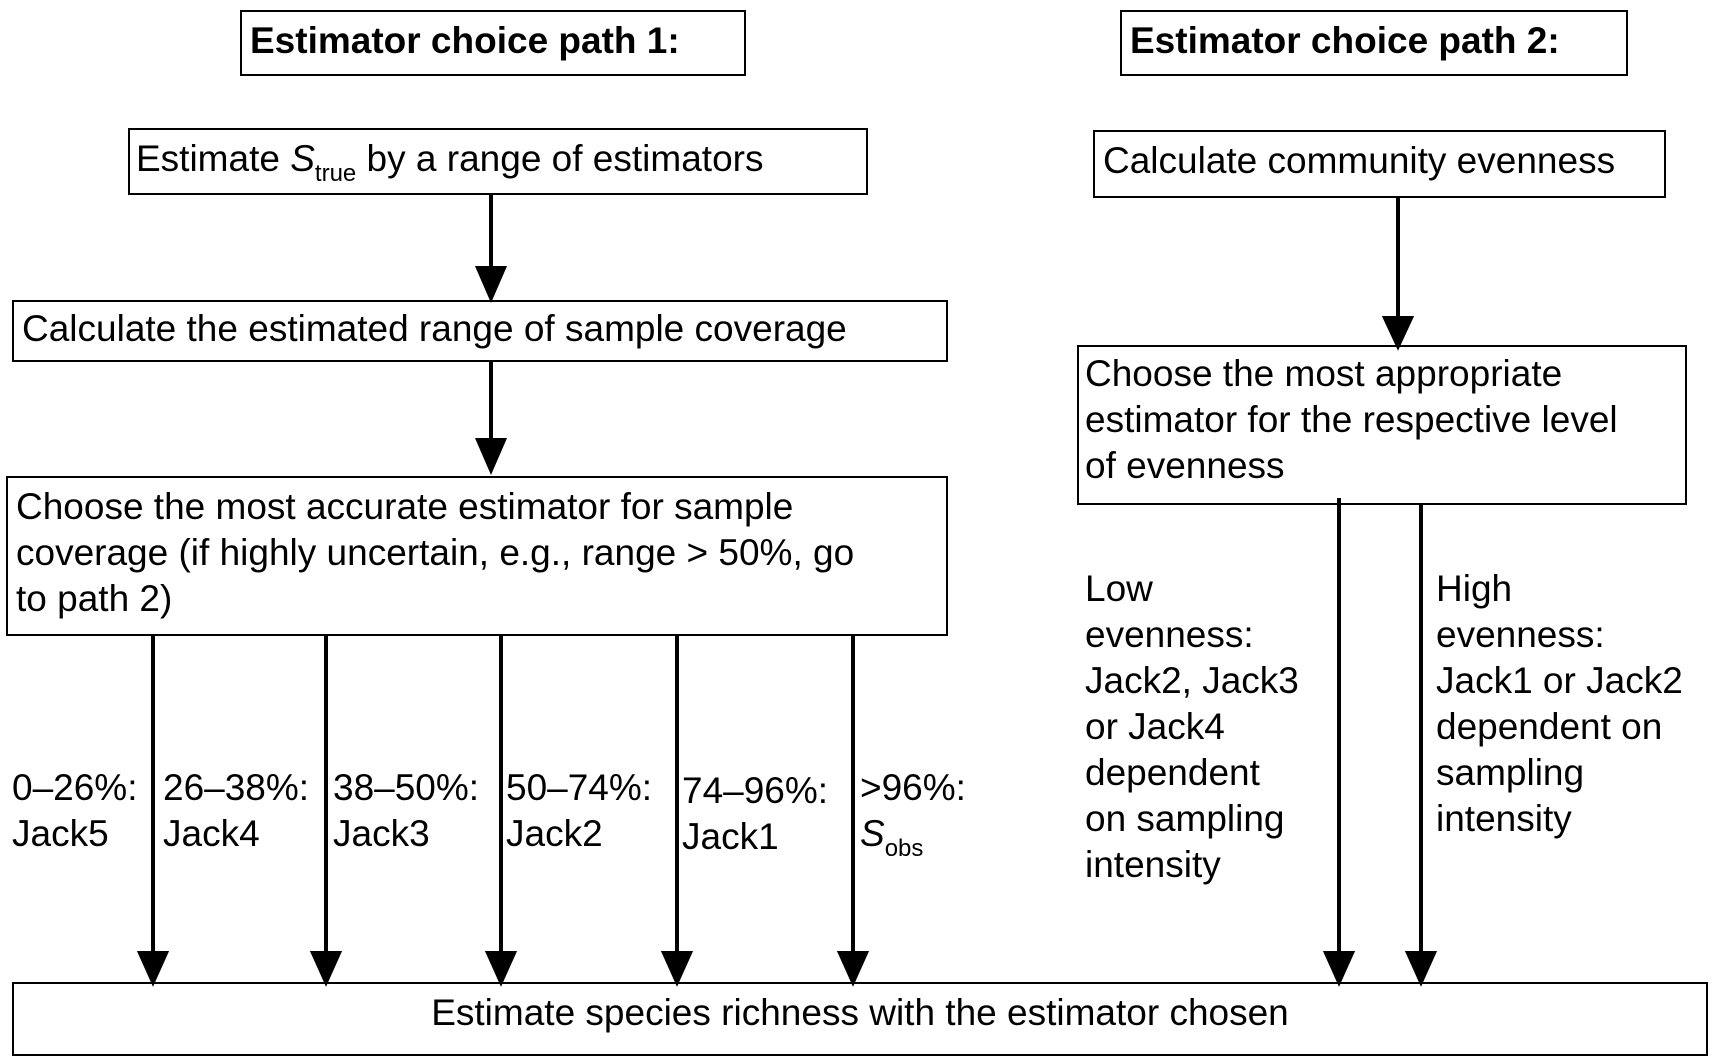 The height and width of the screenshot is (1062, 1713). I want to click on path1-title: Estimator choice path 1:, so click(465, 40).